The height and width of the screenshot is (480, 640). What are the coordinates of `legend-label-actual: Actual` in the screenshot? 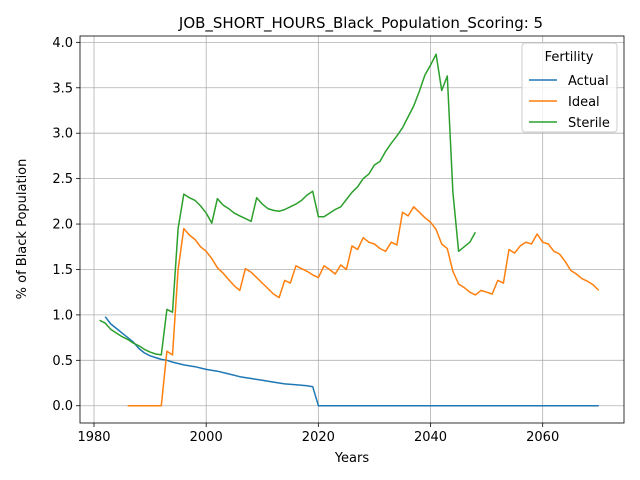 It's located at (588, 81).